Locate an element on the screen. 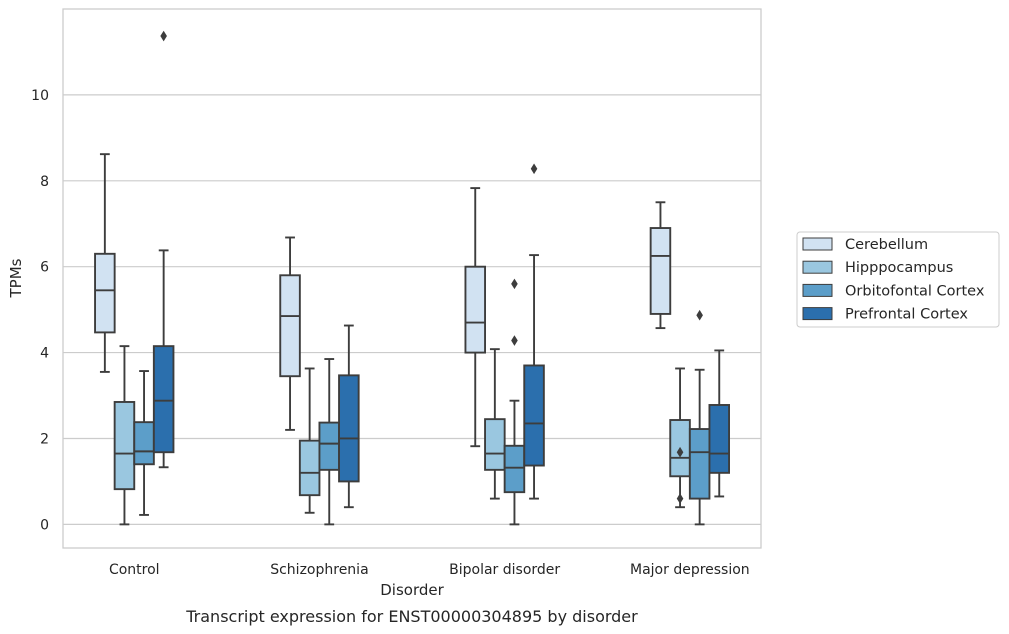 The width and height of the screenshot is (1009, 634). box-control-orbitofontal-cortex is located at coordinates (144, 443).